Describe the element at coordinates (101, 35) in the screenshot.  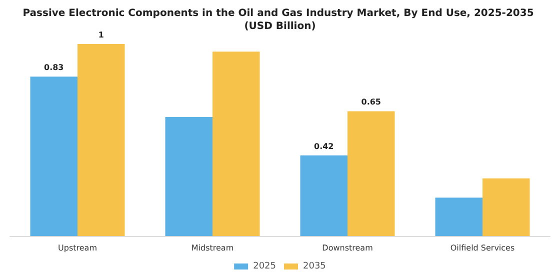
I see `data-label: 1` at that location.